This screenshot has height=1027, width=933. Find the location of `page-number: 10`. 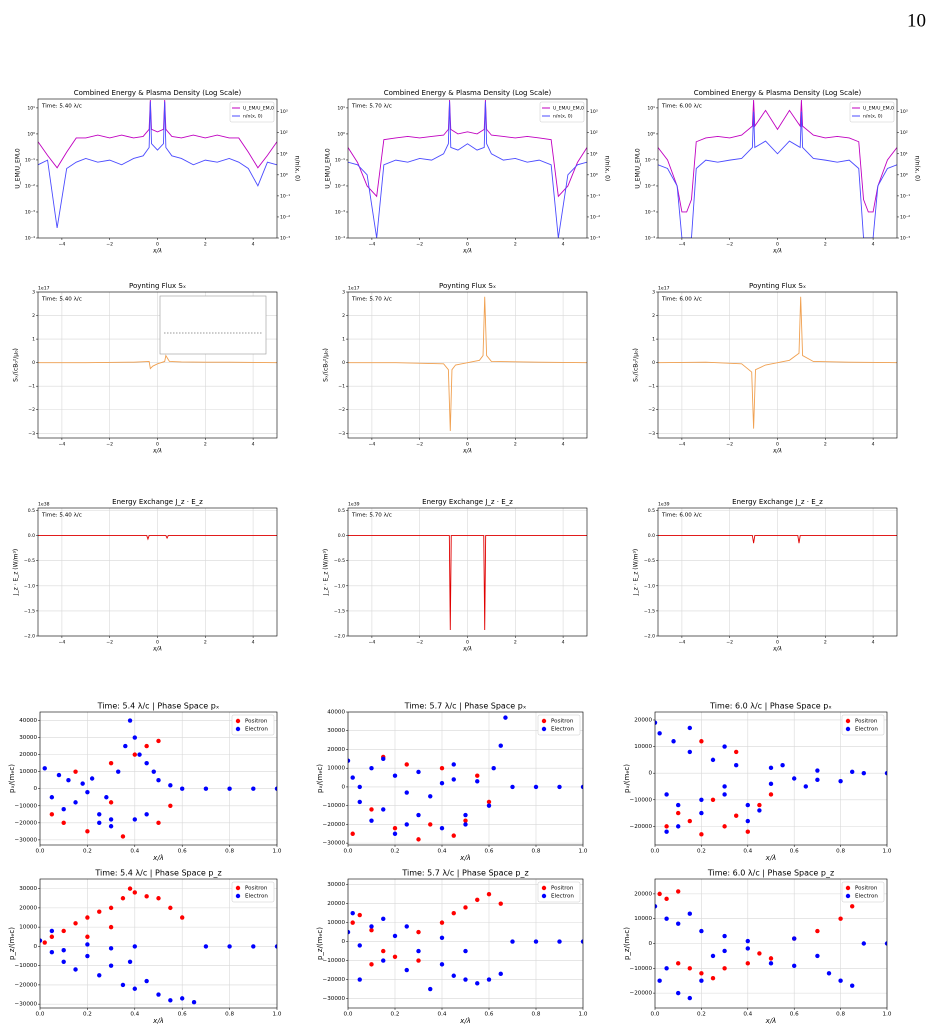

page-number: 10 is located at coordinates (916, 20).